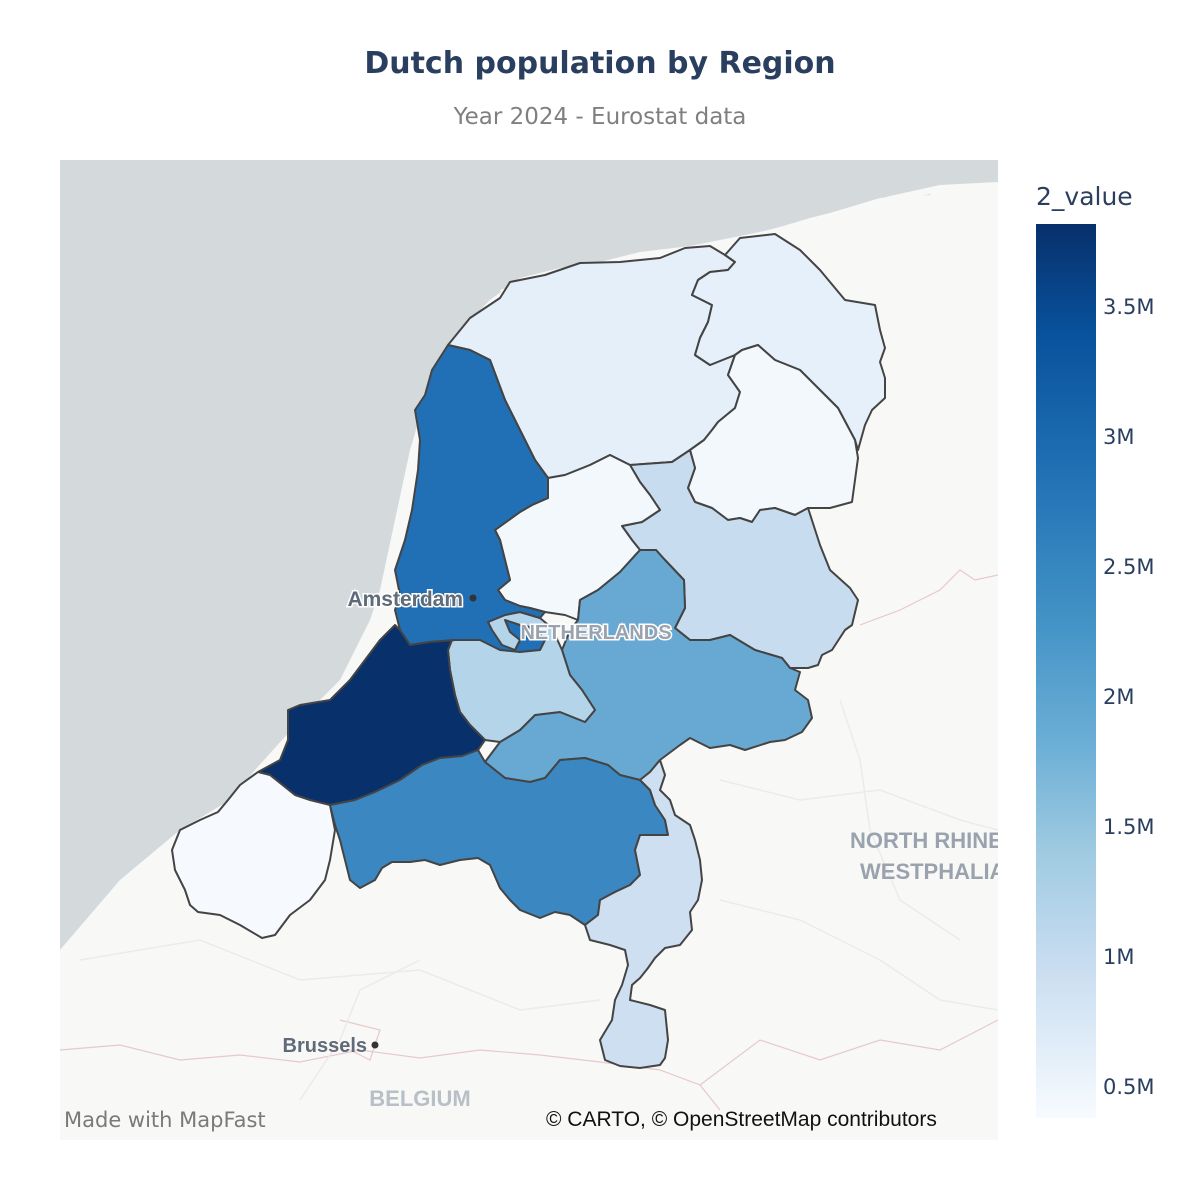 This screenshot has width=1200, height=1200. Describe the element at coordinates (1129, 567) in the screenshot. I see `colorbar-tick: 2.5M` at that location.